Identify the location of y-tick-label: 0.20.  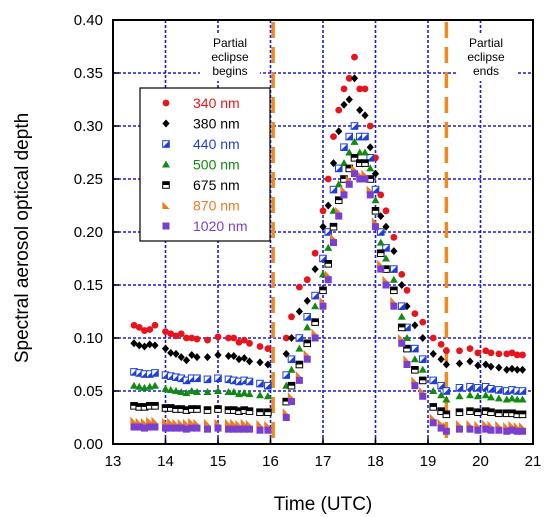
(88, 232).